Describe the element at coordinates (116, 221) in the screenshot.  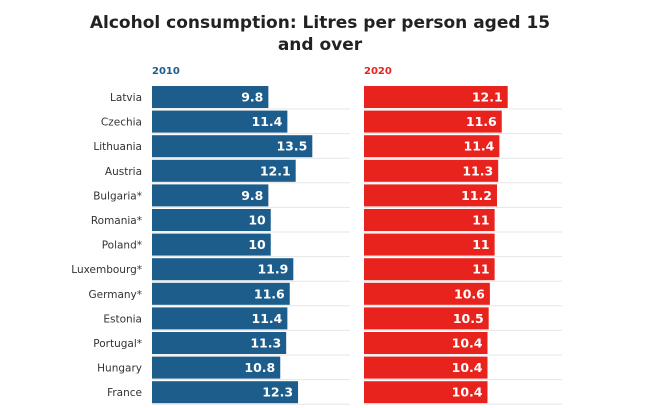
I see `category-label: Romania*` at that location.